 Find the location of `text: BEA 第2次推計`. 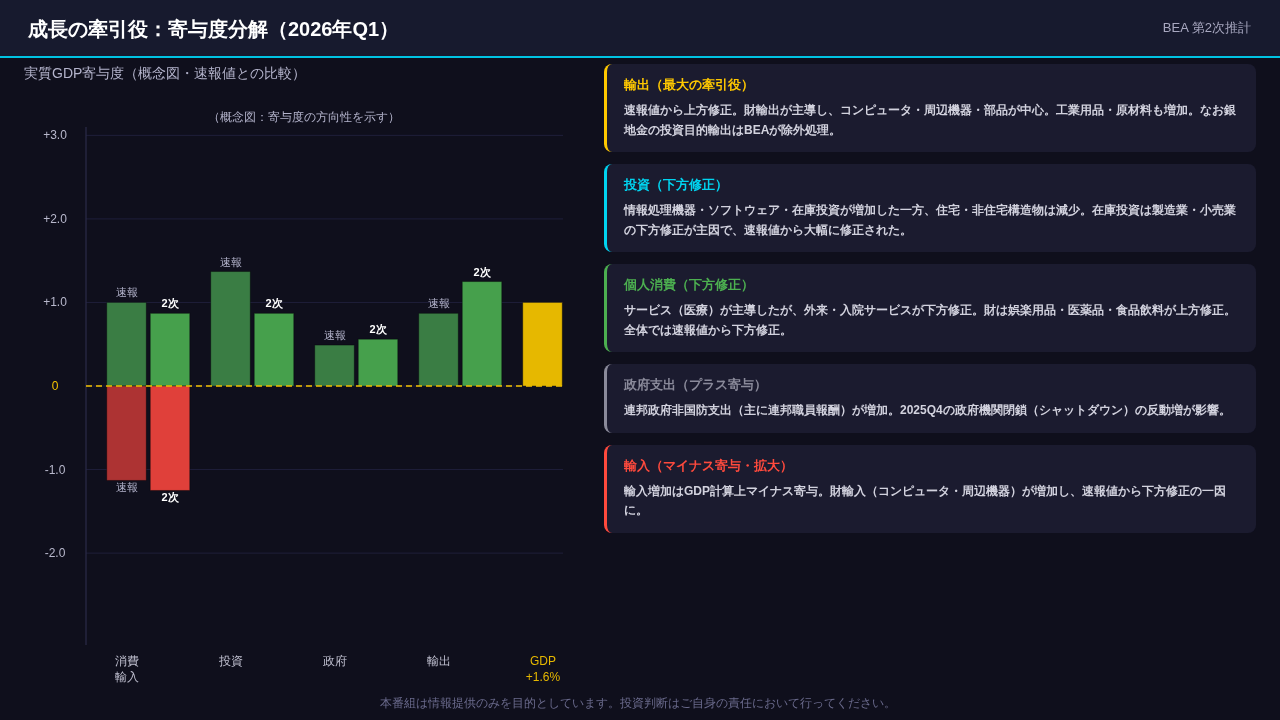

text: BEA 第2次推計 is located at coordinates (1206, 27).